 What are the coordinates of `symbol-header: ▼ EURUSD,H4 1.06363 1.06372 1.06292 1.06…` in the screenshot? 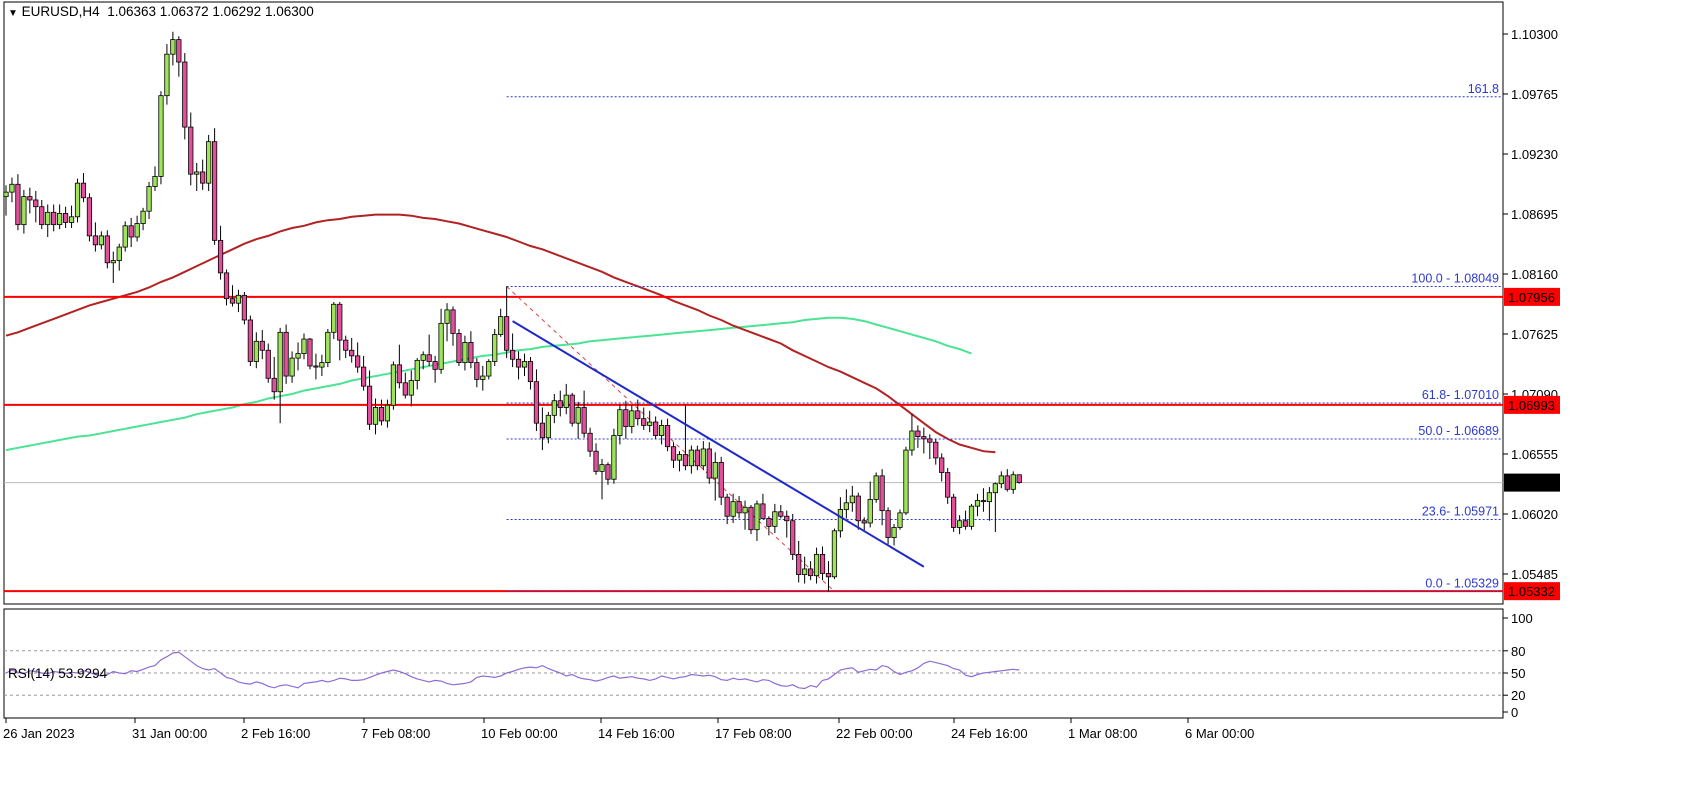 It's located at (161, 11).